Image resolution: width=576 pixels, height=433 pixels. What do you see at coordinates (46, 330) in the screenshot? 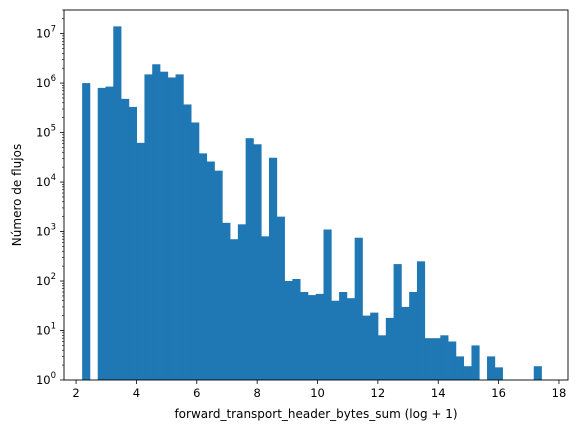
I see `y-tick-label: 10¹` at bounding box center [46, 330].